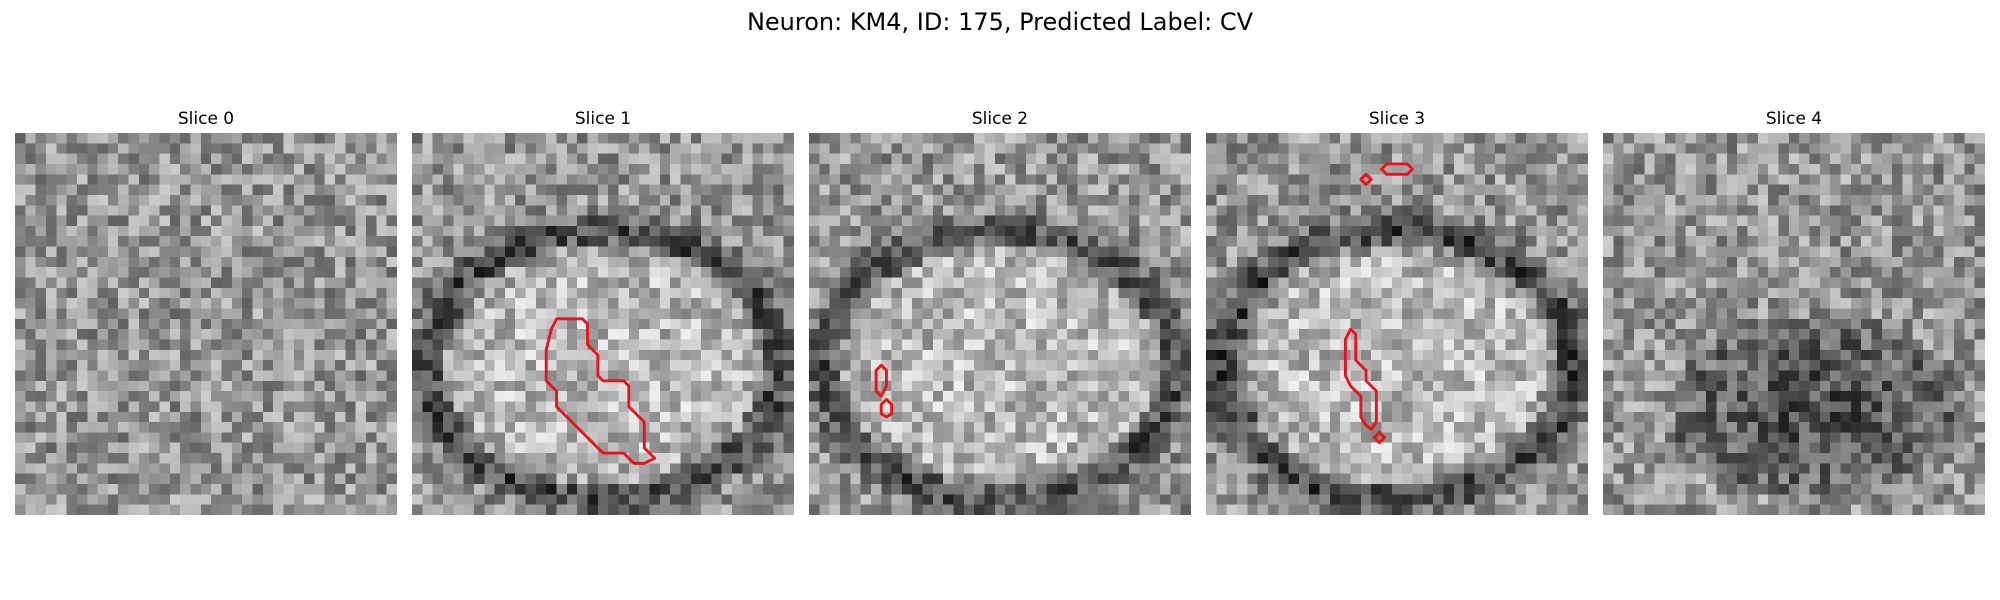 The image size is (2000, 600). I want to click on panel-slice-0: Slice 0, so click(206, 311).